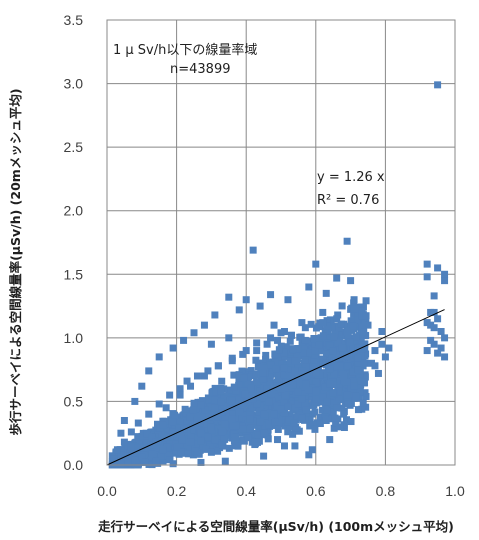 The height and width of the screenshot is (540, 479). Describe the element at coordinates (177, 491) in the screenshot. I see `x-tick-label: 0.2` at that location.